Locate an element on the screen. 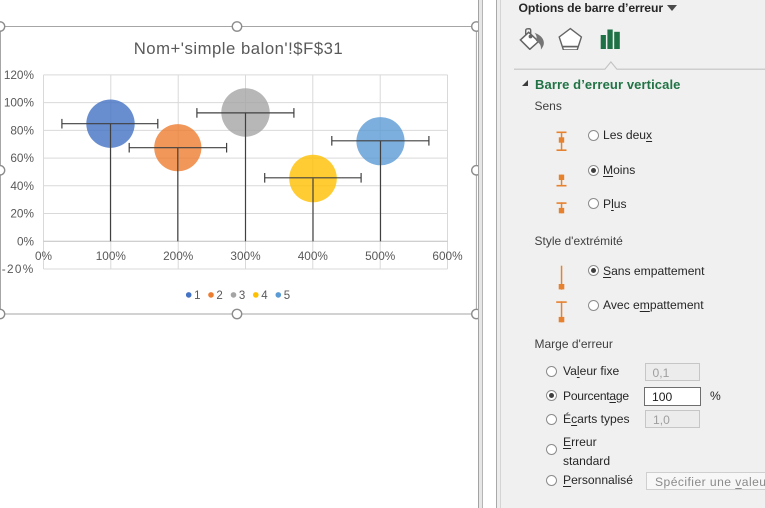 The width and height of the screenshot is (765, 508). svg-text: 120% is located at coordinates (19, 75).